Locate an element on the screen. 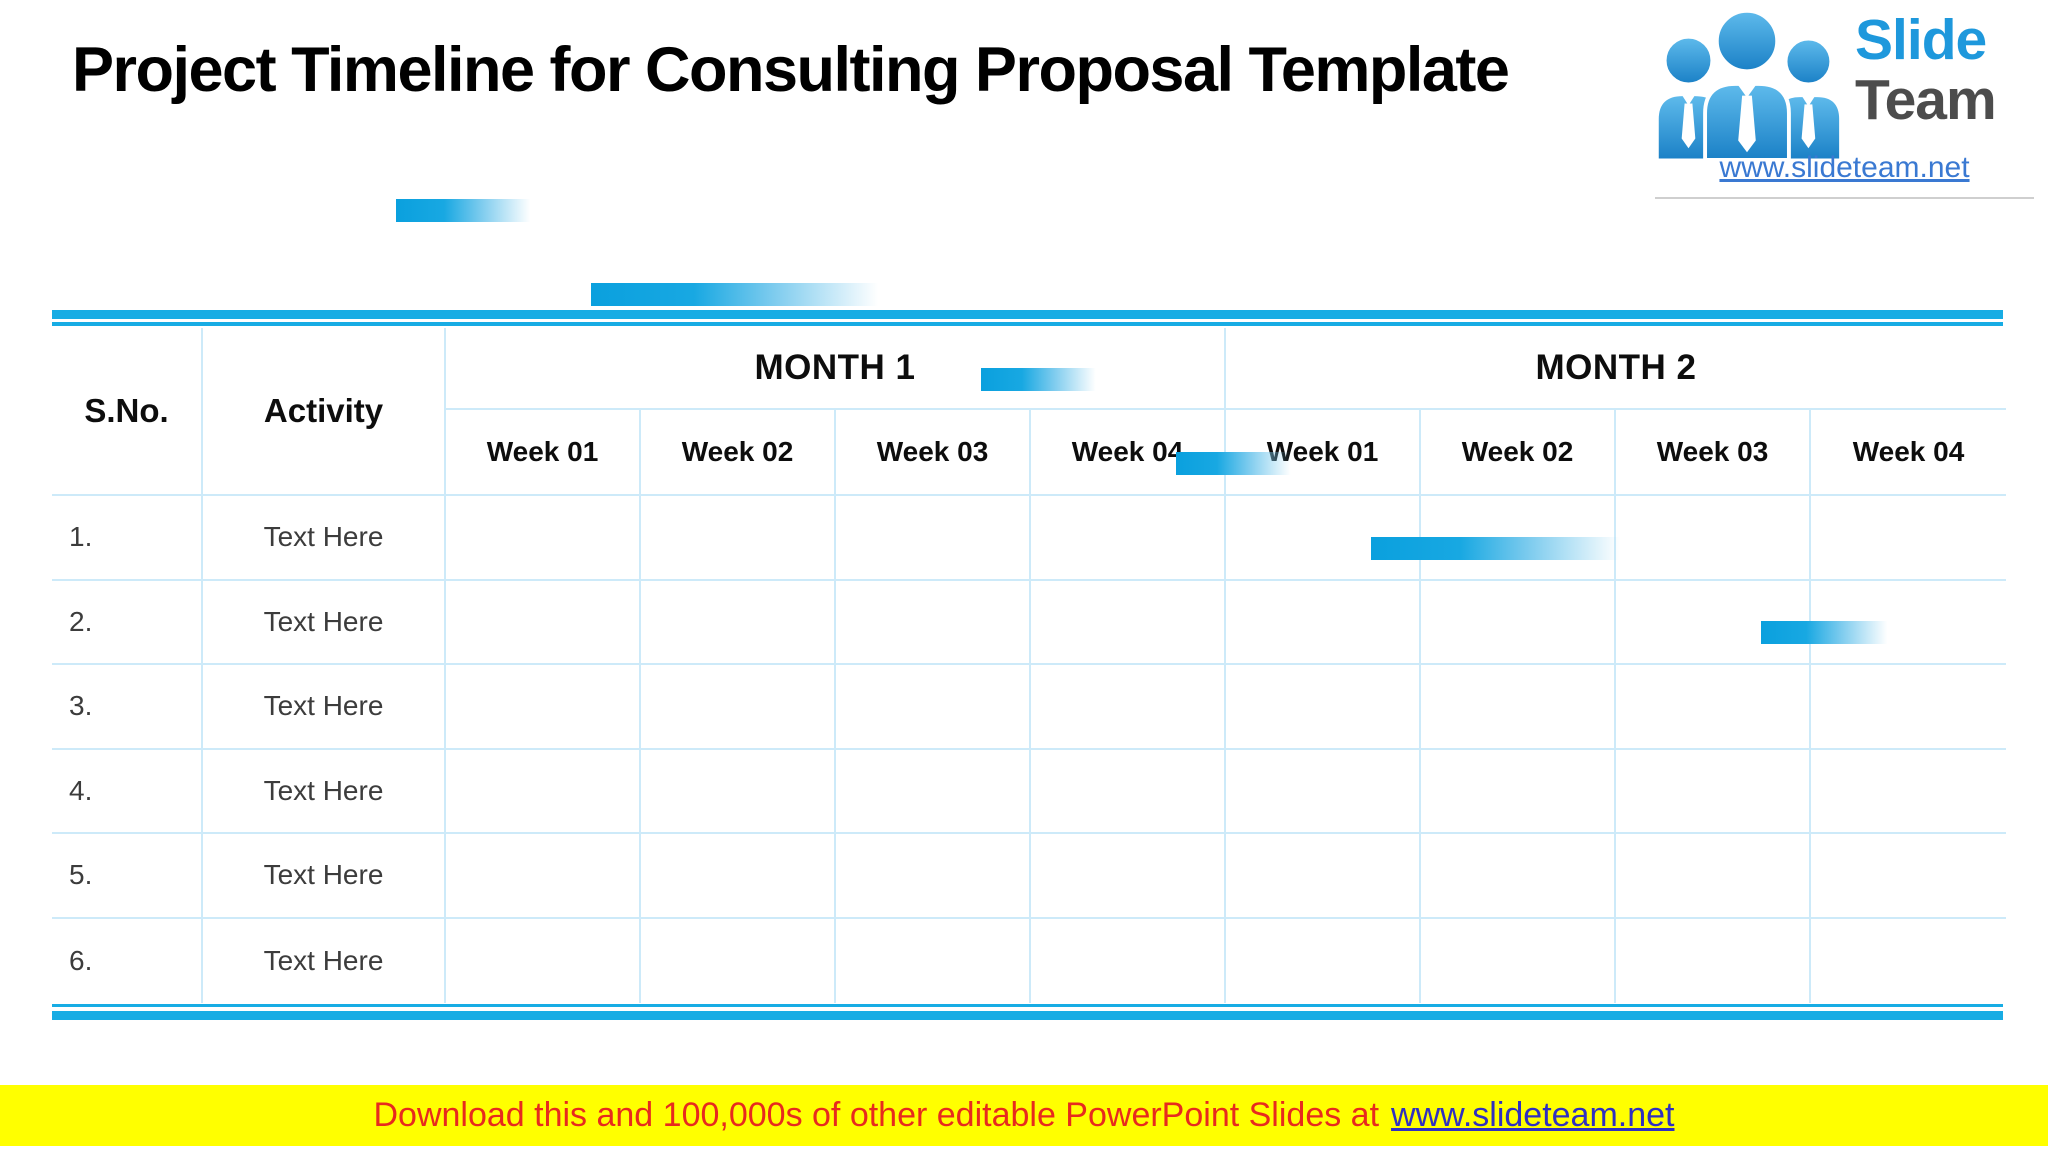 This screenshot has height=1152, width=2048. people-icon is located at coordinates (1749, 84).